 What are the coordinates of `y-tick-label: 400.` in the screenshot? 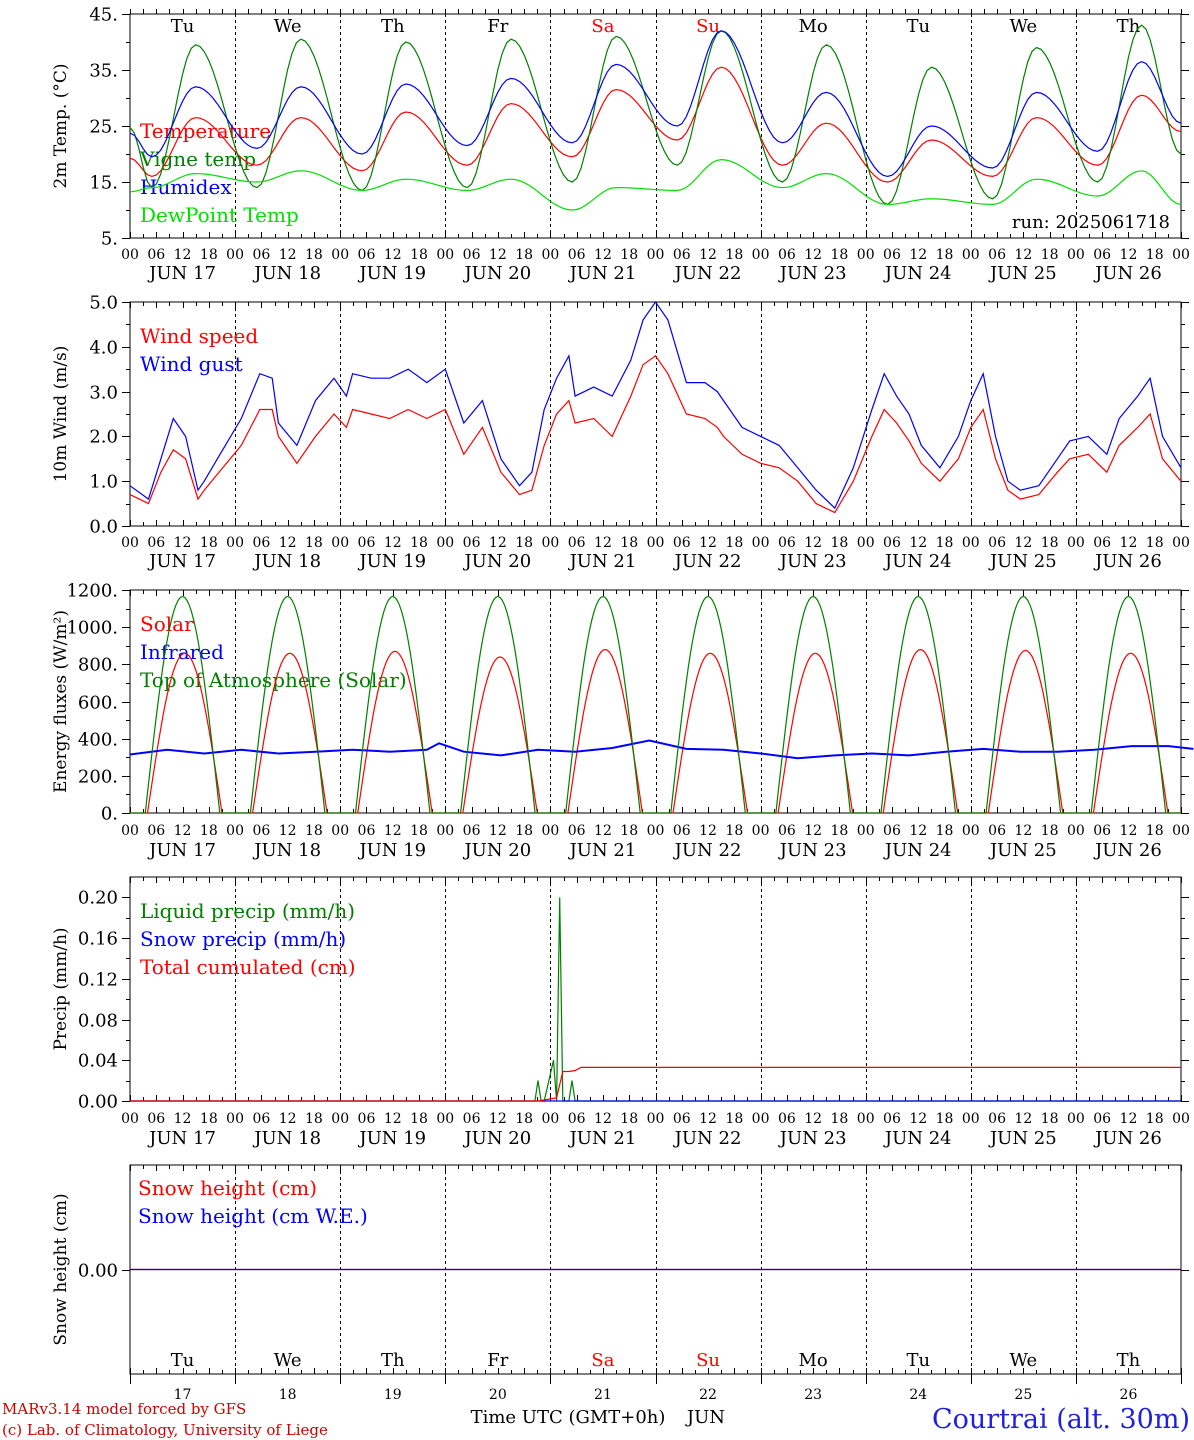 It's located at (98, 740).